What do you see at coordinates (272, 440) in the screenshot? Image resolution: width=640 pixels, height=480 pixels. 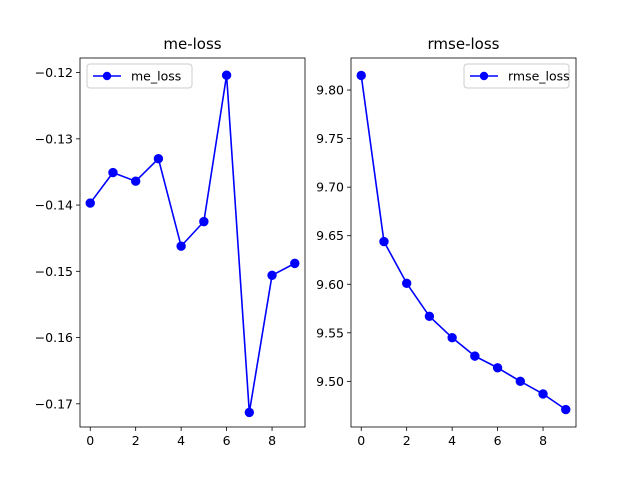 I see `me-loss-x-tick-label: 8` at bounding box center [272, 440].